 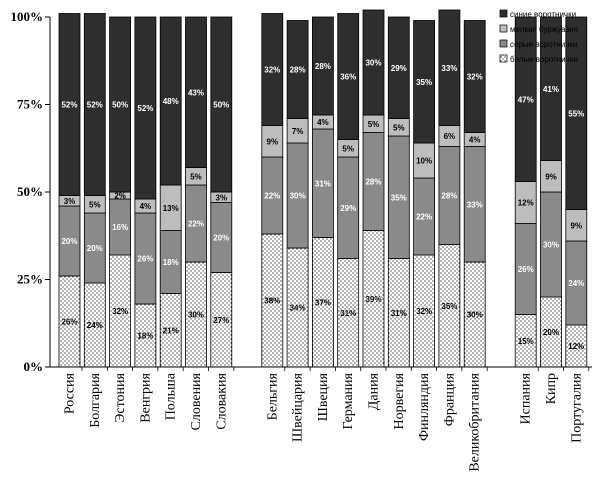 What do you see at coordinates (424, 406) in the screenshot?
I see `x-tick-label: Финляндия` at bounding box center [424, 406].